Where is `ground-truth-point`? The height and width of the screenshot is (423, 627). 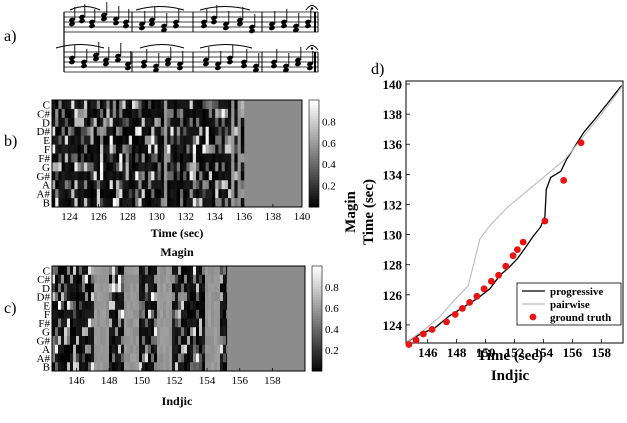
ground-truth-point is located at coordinates (564, 180).